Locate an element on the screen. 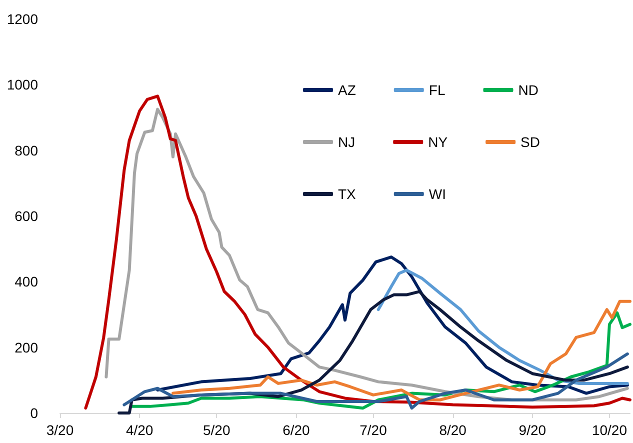 The width and height of the screenshot is (633, 443). legend-label: SD is located at coordinates (530, 142).